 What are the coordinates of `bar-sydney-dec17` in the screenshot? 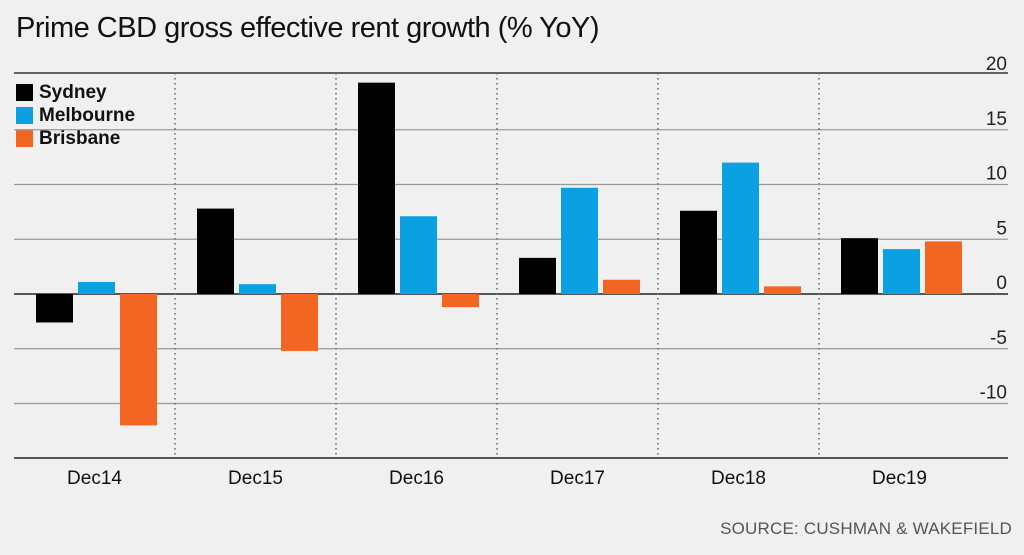 It's located at (537, 275).